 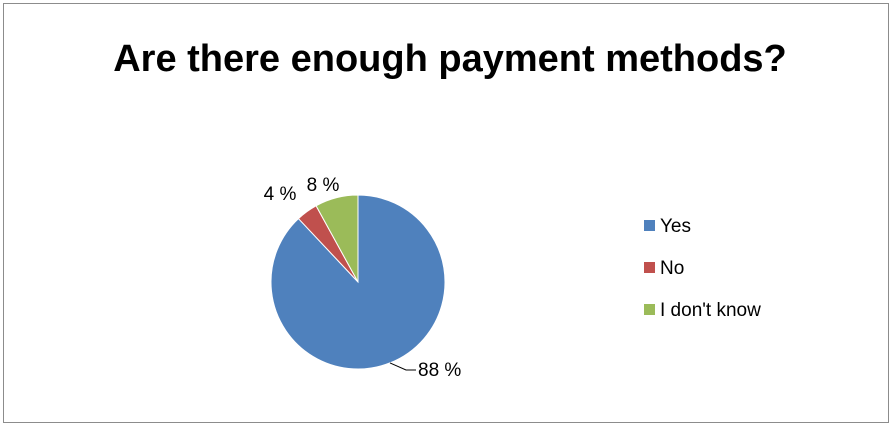 I want to click on data-label-i-don-t-know: 8 %, so click(x=323, y=185).